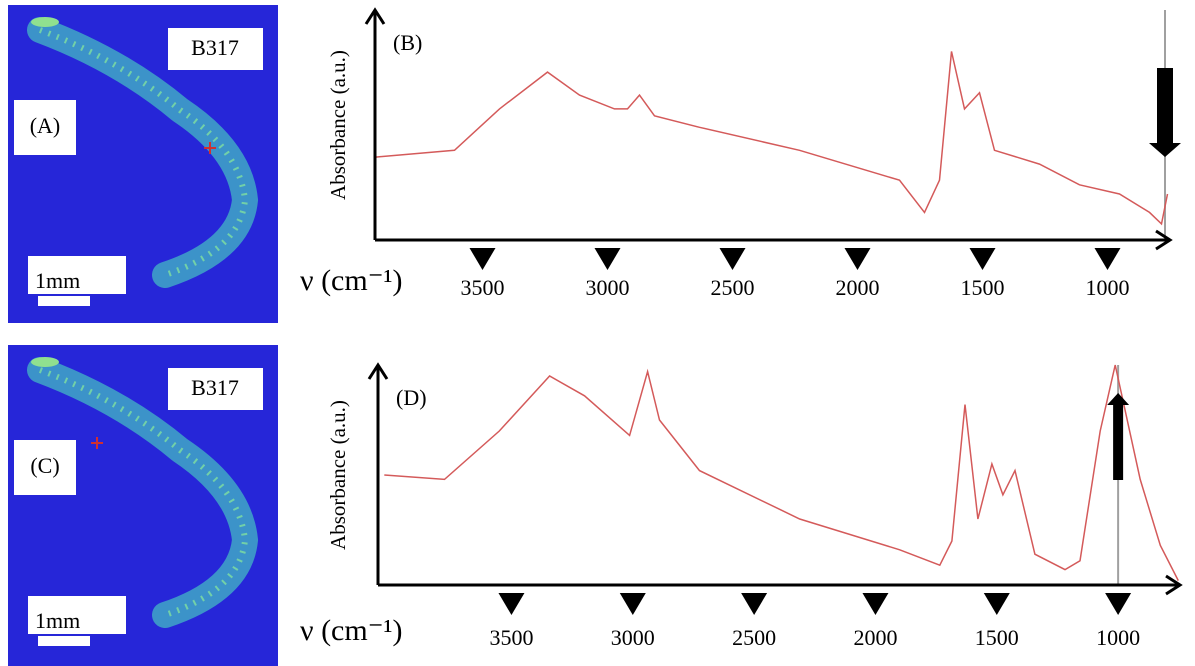  Describe the element at coordinates (411, 397) in the screenshot. I see `panel-label: (D)` at that location.